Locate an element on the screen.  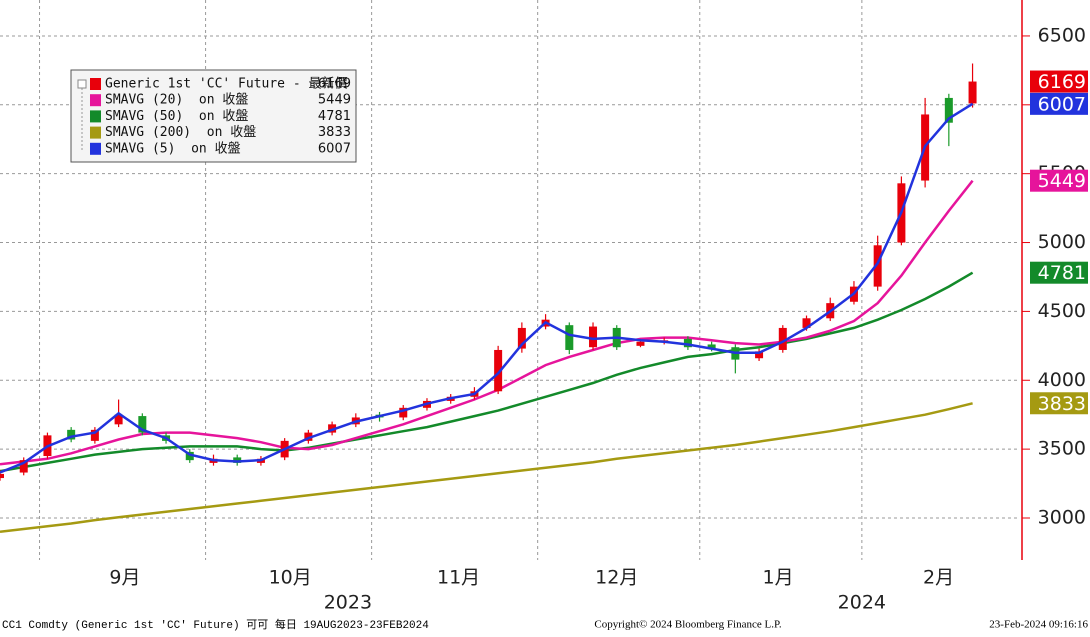
year-label: 2023 is located at coordinates (348, 603).